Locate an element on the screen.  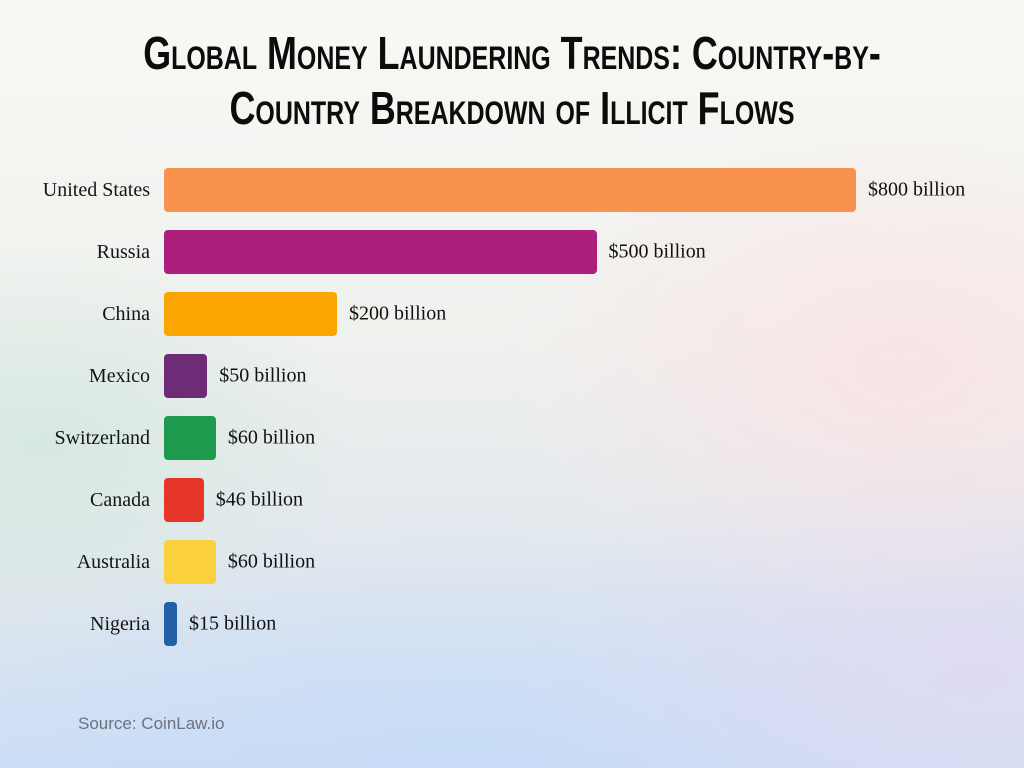
bar-row: China $200 billion is located at coordinates (512, 314).